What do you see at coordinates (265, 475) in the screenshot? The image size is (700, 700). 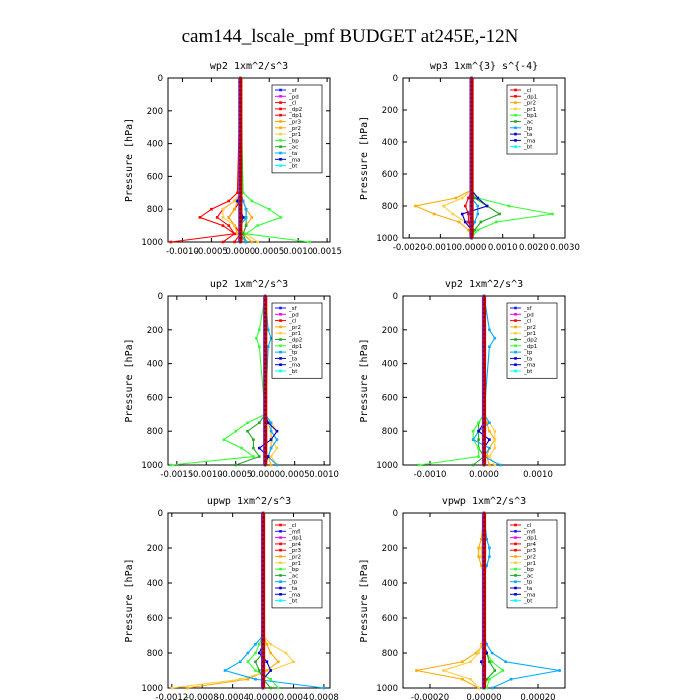 I see `x-tick-label: 0.0000` at bounding box center [265, 475].